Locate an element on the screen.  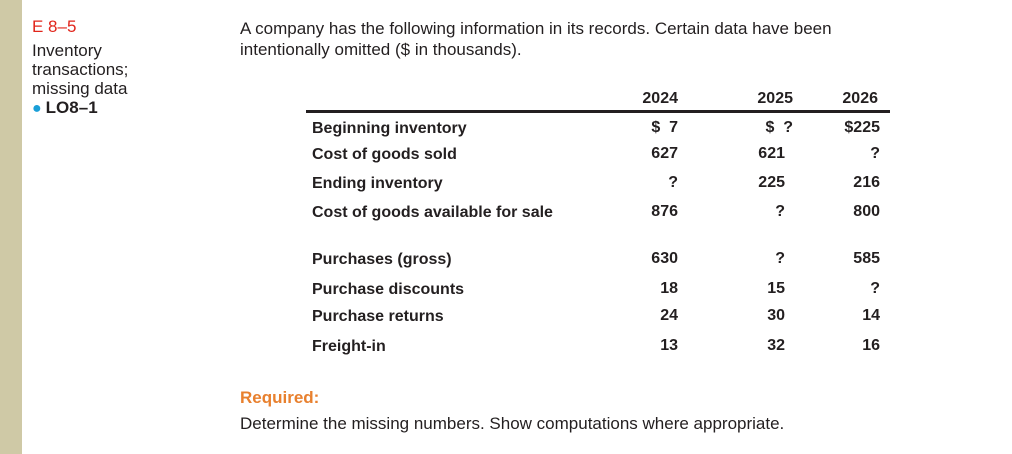
cell-2024: 627 is located at coordinates (664, 153).